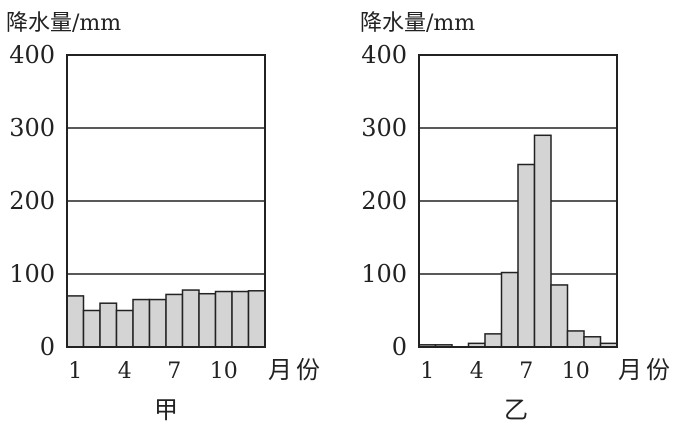 The image size is (682, 430). Describe the element at coordinates (166, 410) in the screenshot. I see `chart-name: 甲` at that location.